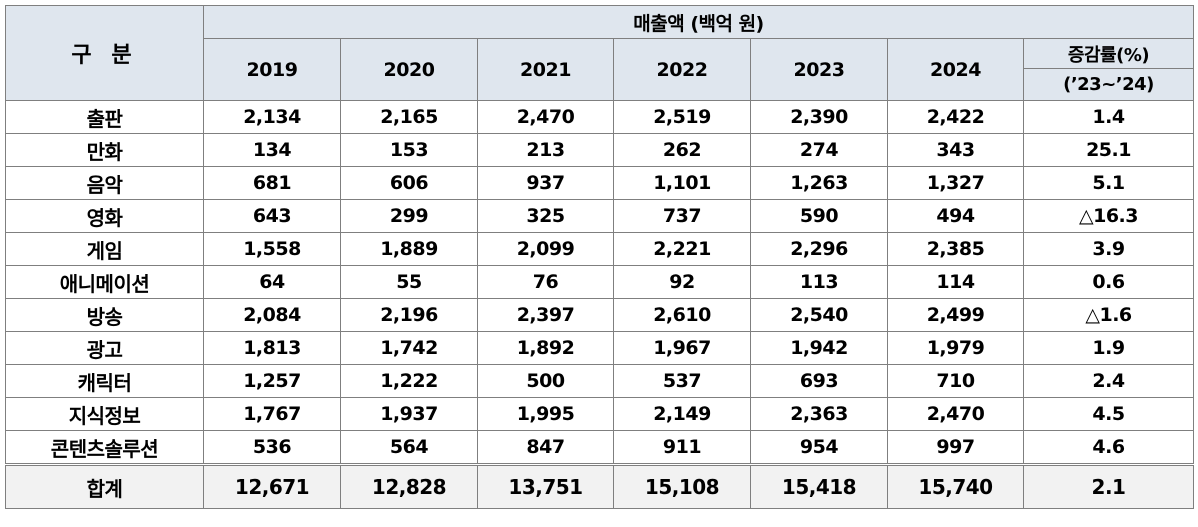  I want to click on table-row: 광고 1,813 1,742 1,892 1,967 1,942 1,979 1.9, so click(600, 348).